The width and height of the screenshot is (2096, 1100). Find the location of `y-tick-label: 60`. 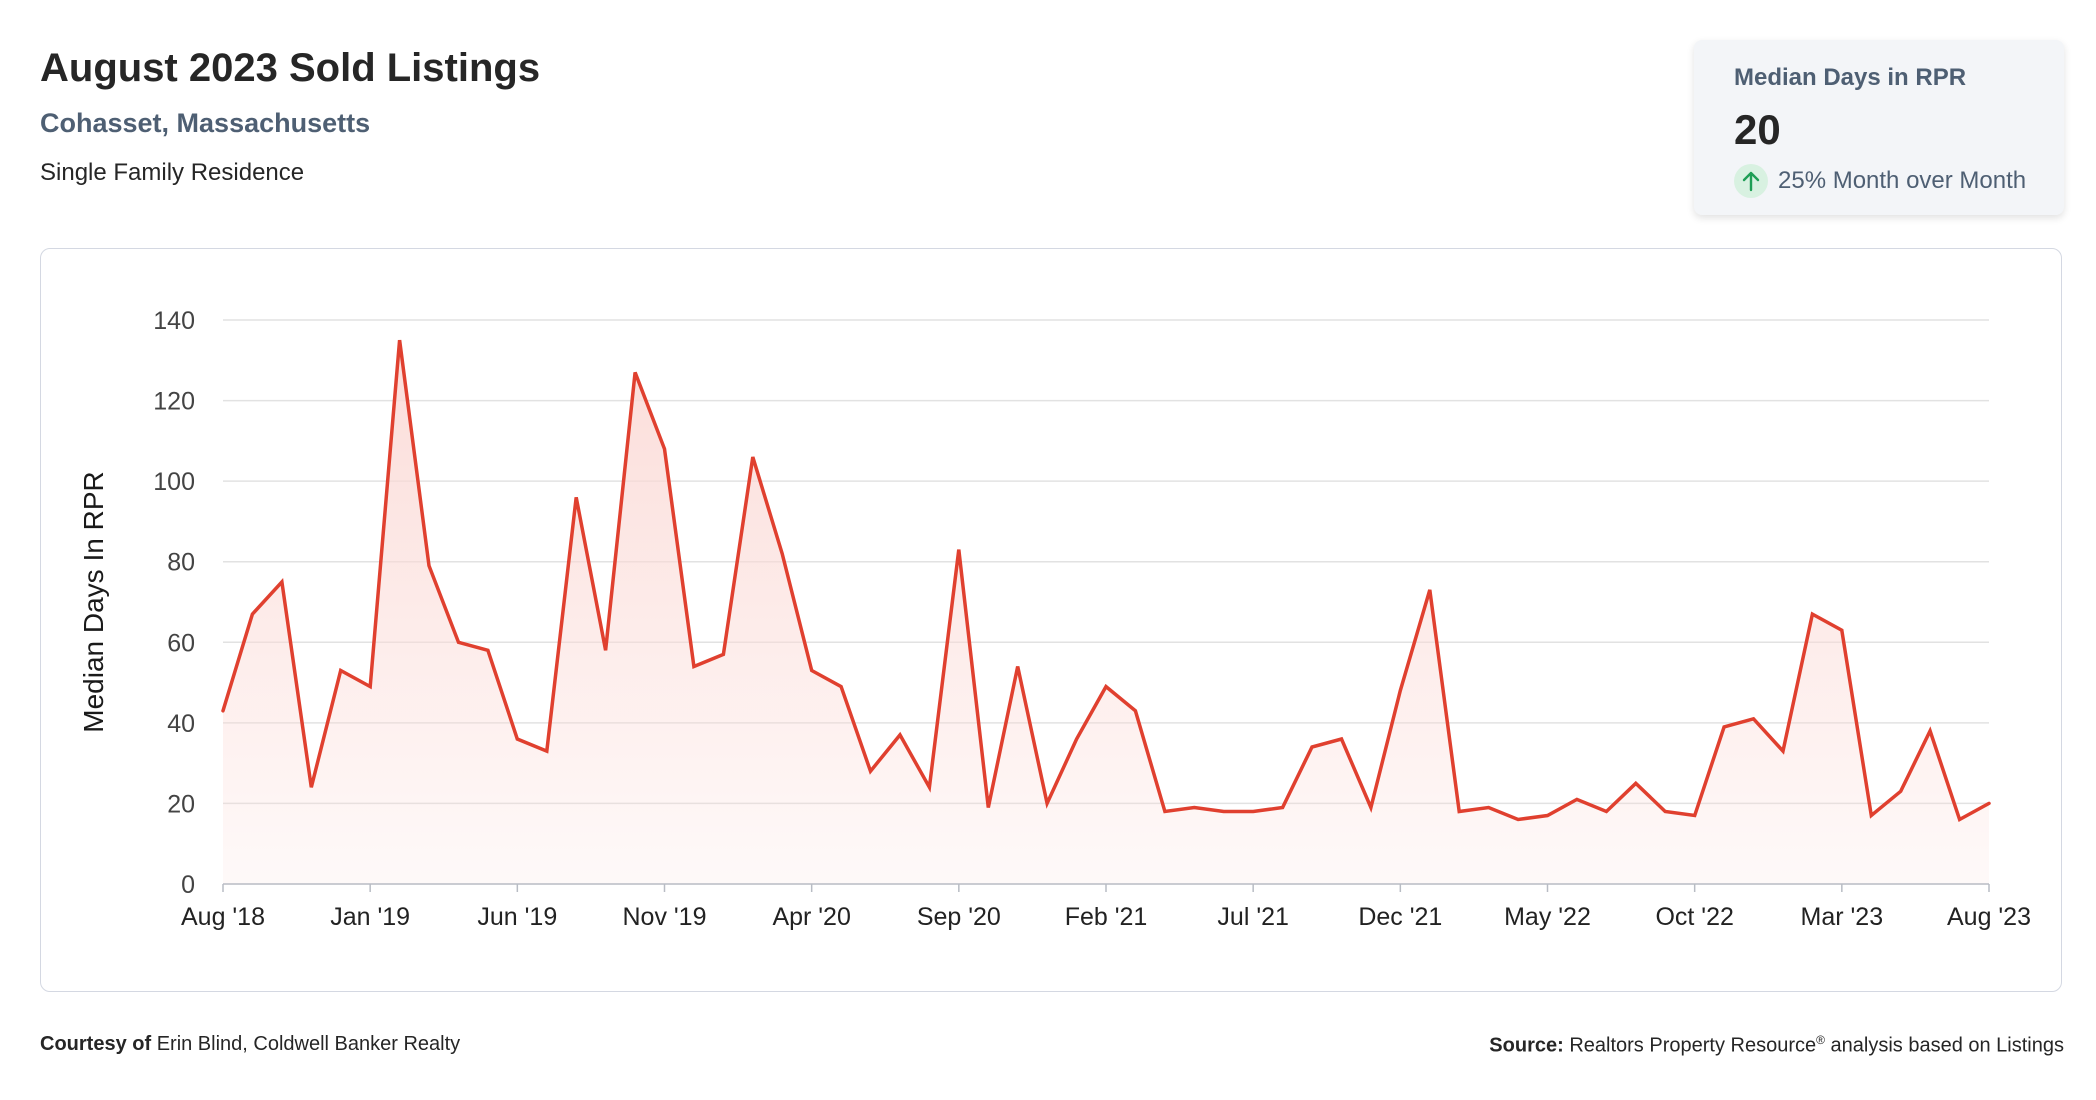

y-tick-label: 60 is located at coordinates (181, 643).